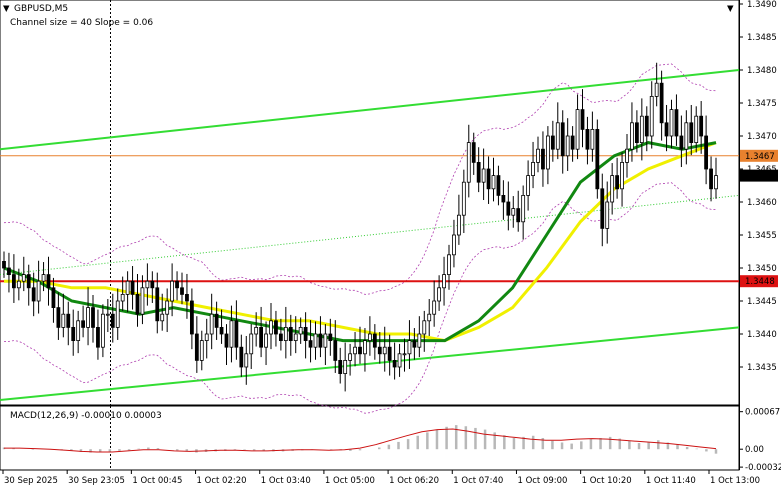  I want to click on channel-indicator-label: Channel size = 40 Slope = 0.06, so click(81, 23).